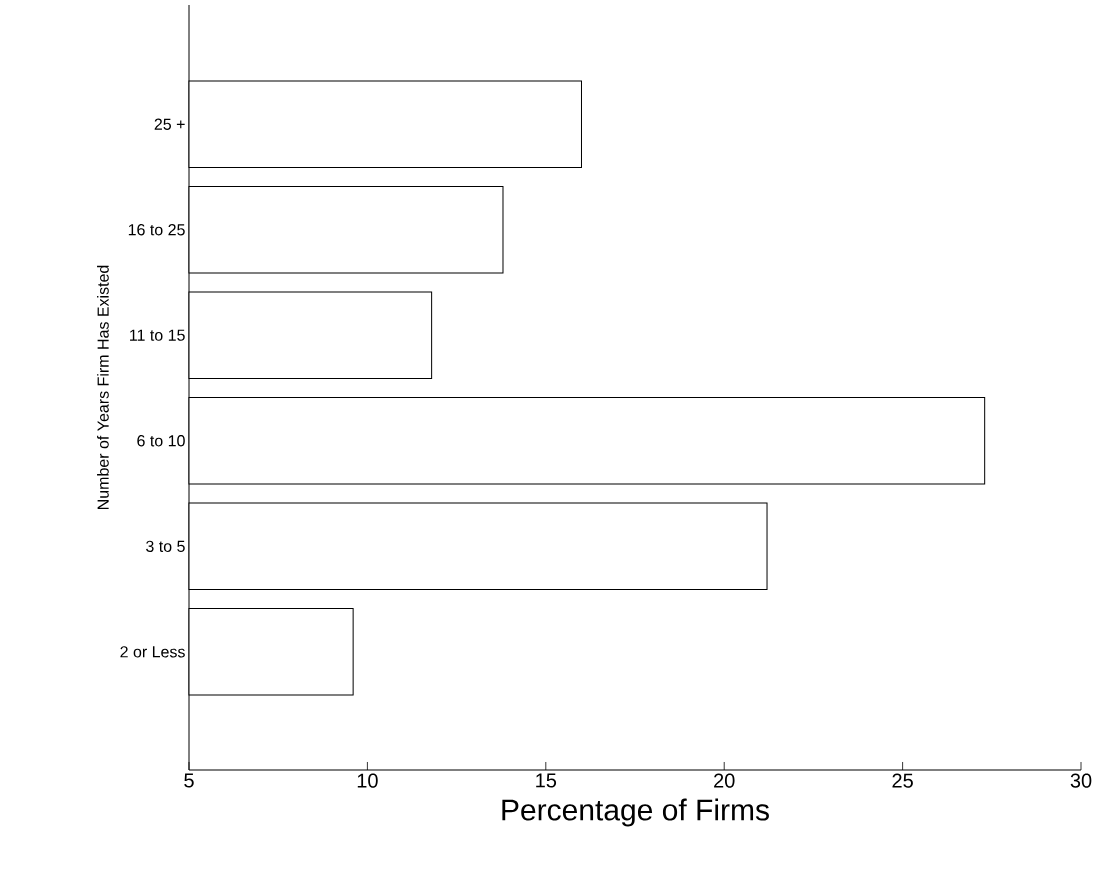  What do you see at coordinates (152, 652) in the screenshot?
I see `y-tick-label: 2 or Less` at bounding box center [152, 652].